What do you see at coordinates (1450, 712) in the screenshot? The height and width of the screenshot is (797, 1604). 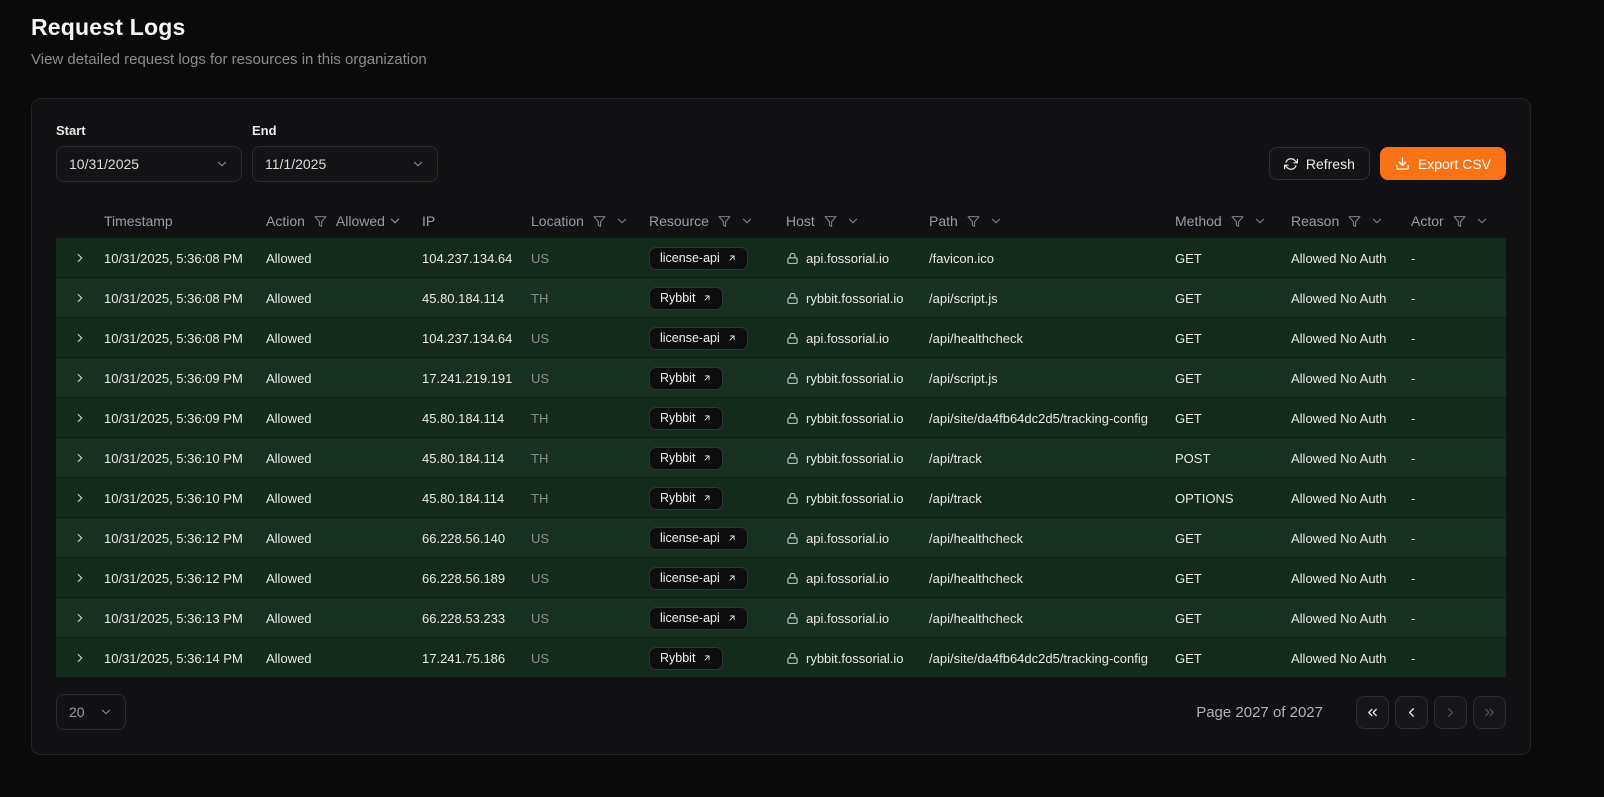 I see `next-page-icon` at bounding box center [1450, 712].